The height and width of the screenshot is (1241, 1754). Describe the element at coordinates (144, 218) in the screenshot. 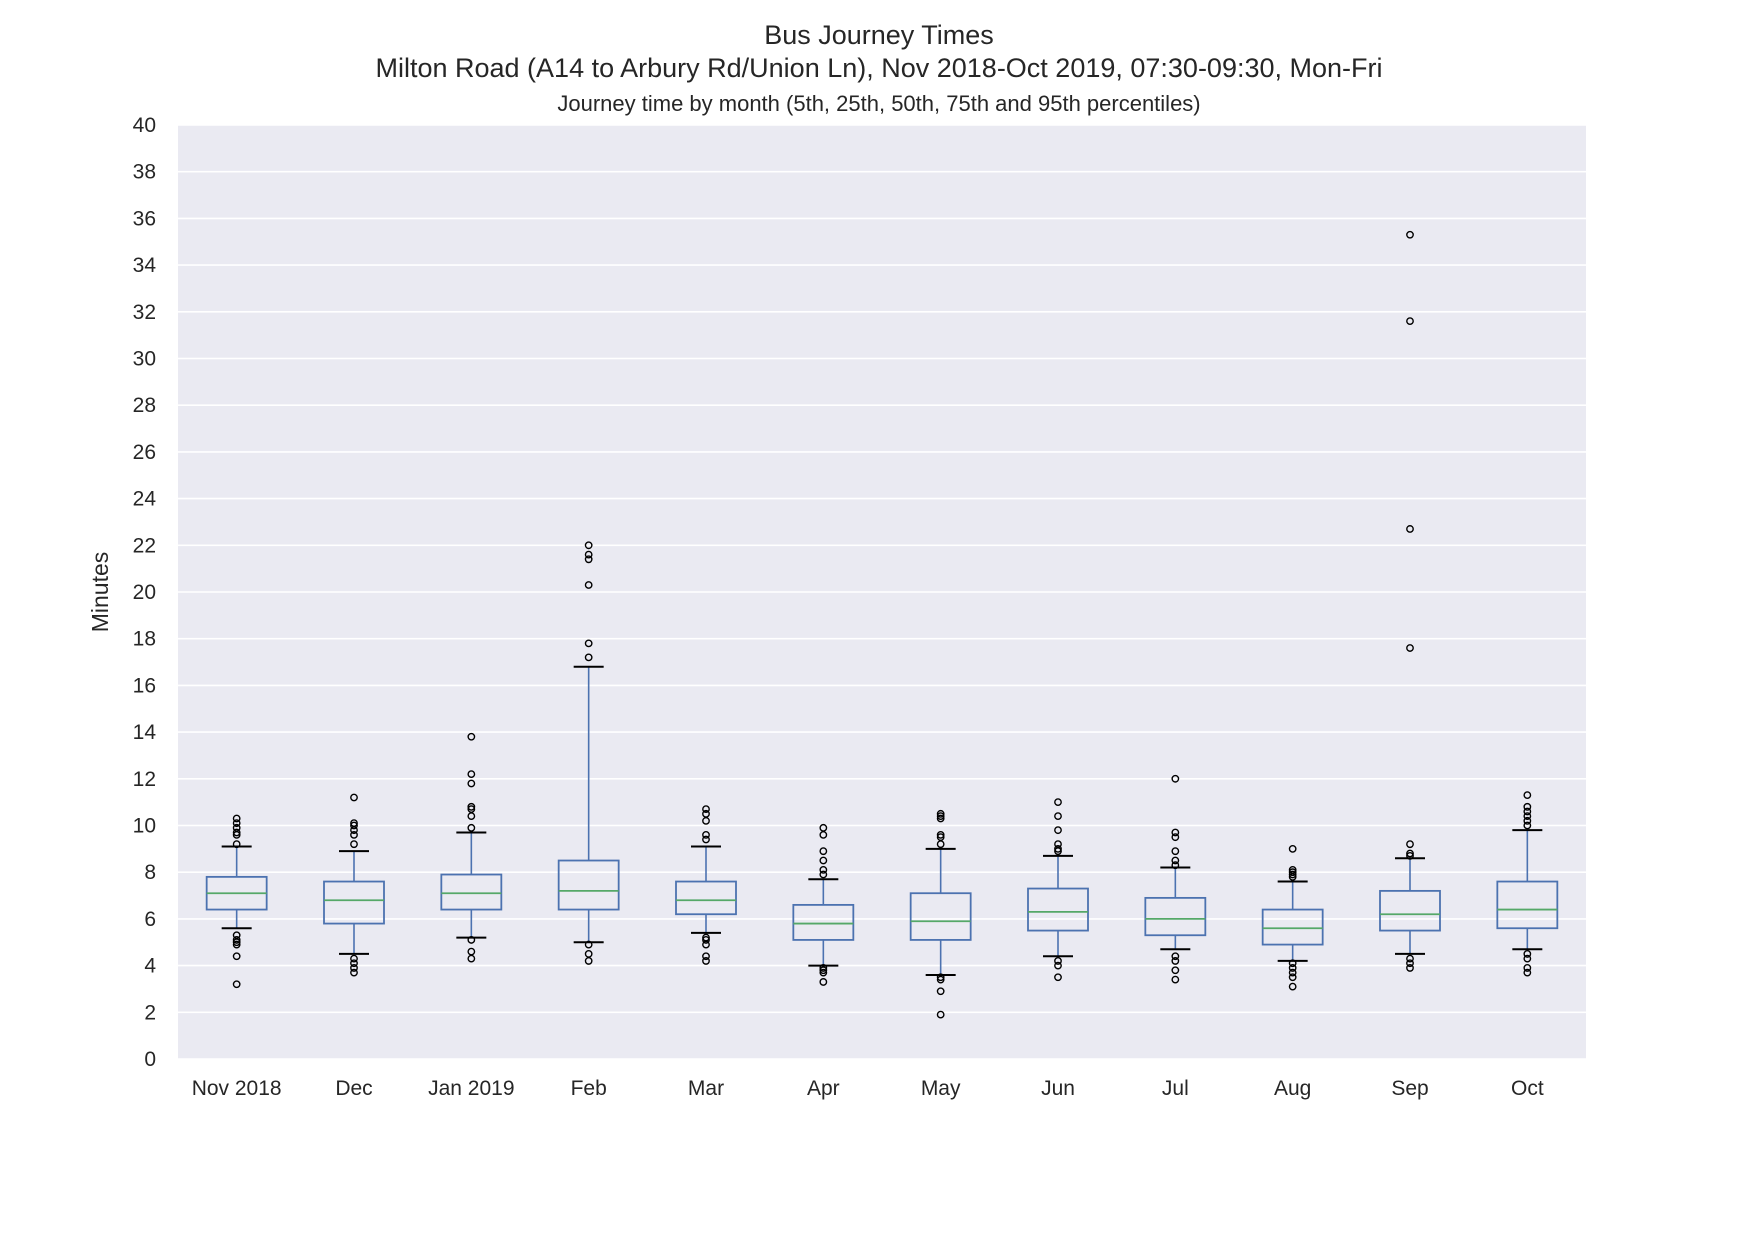

I see `y-tick-label: 36` at that location.